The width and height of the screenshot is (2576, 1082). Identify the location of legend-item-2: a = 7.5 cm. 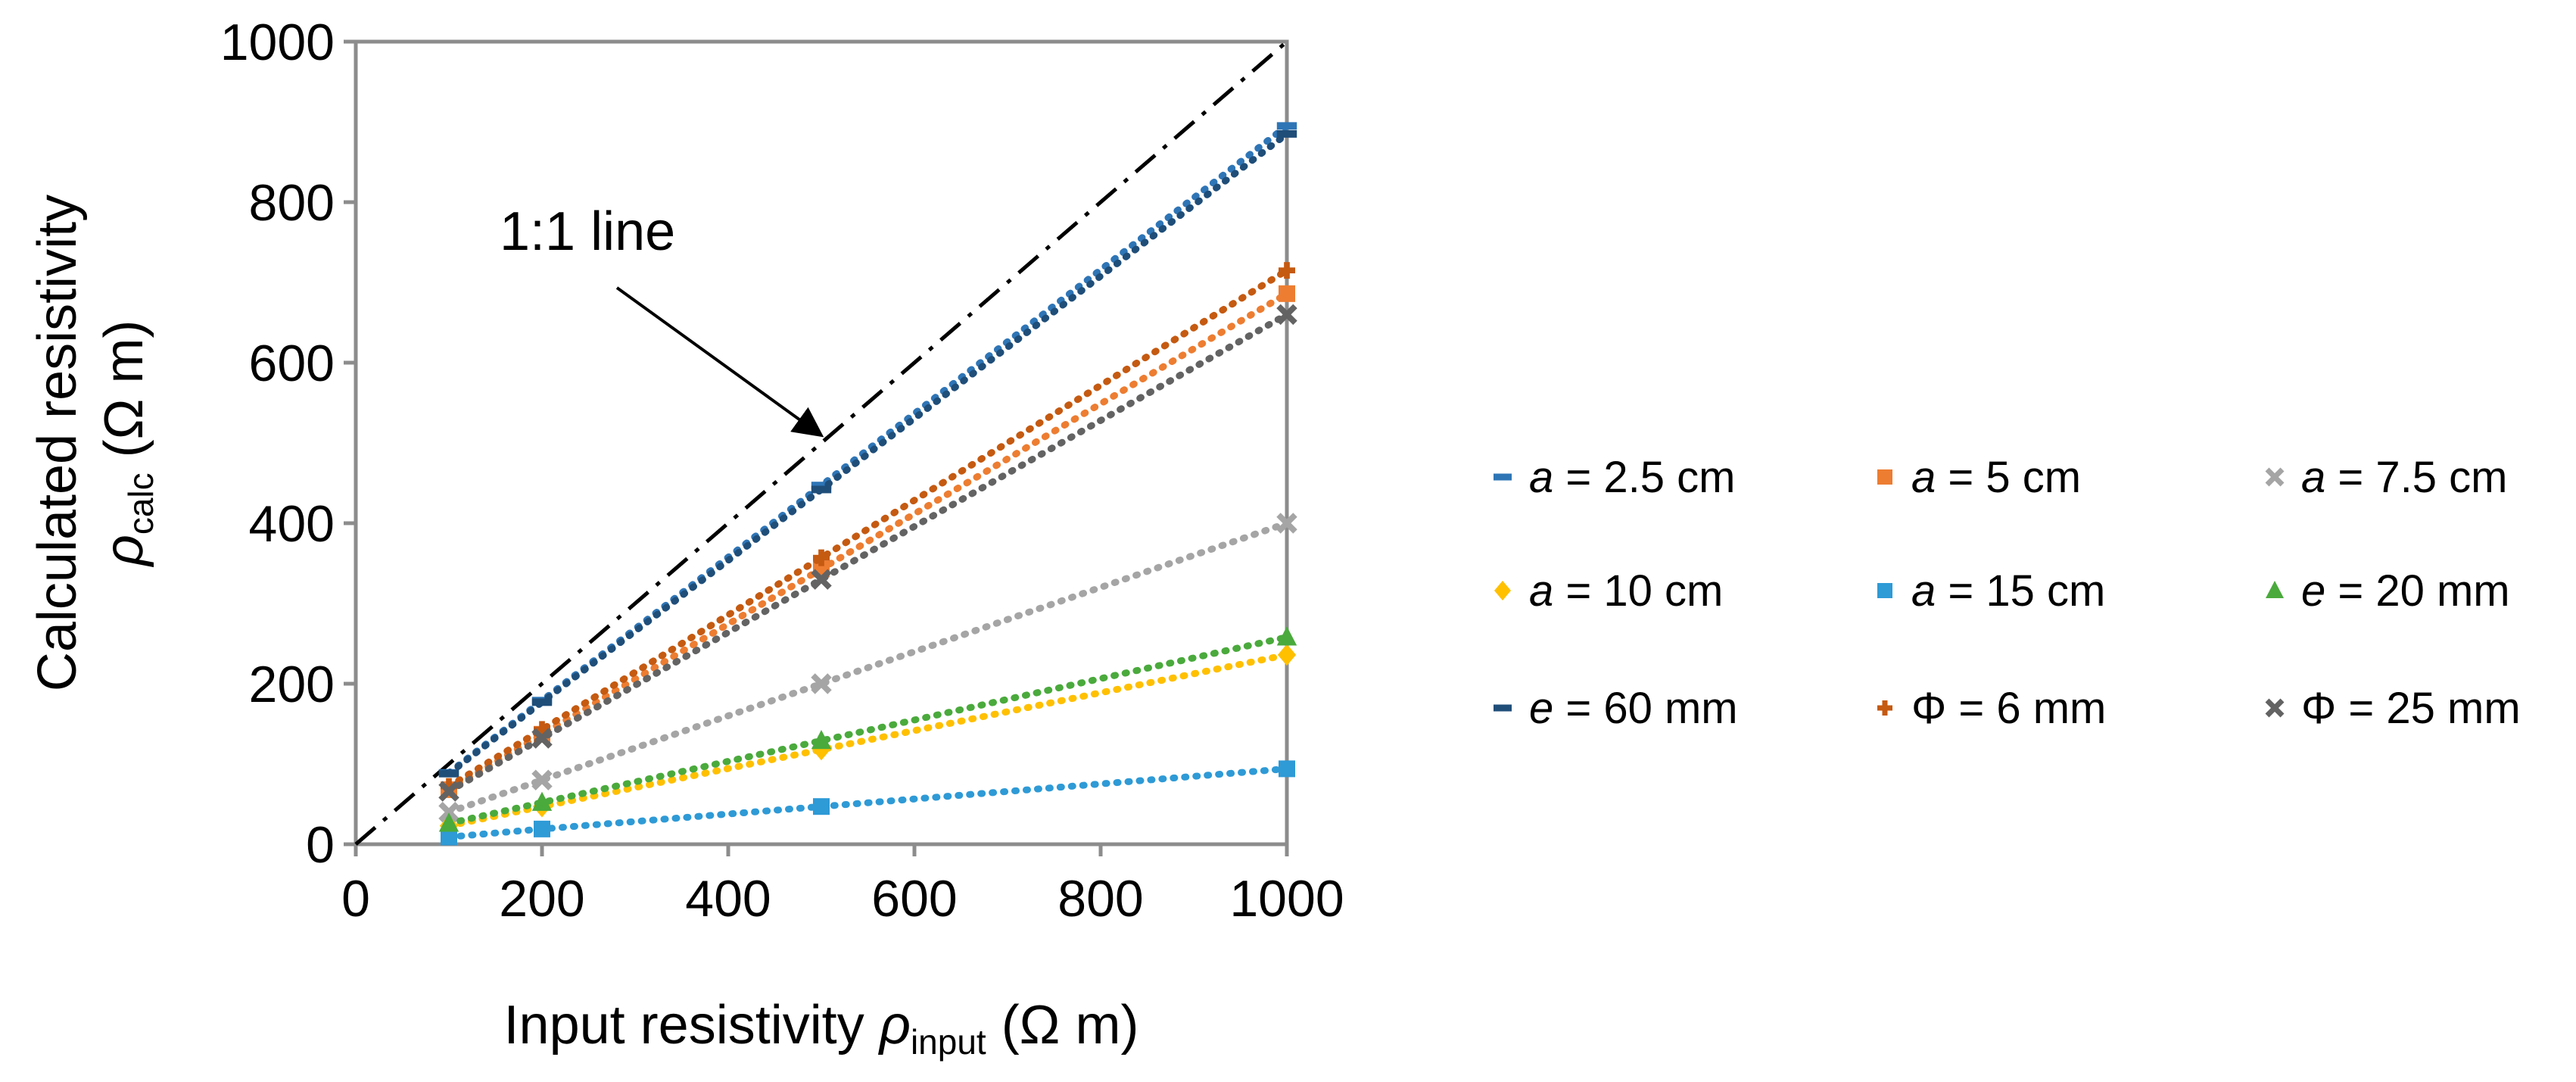
(2386, 477).